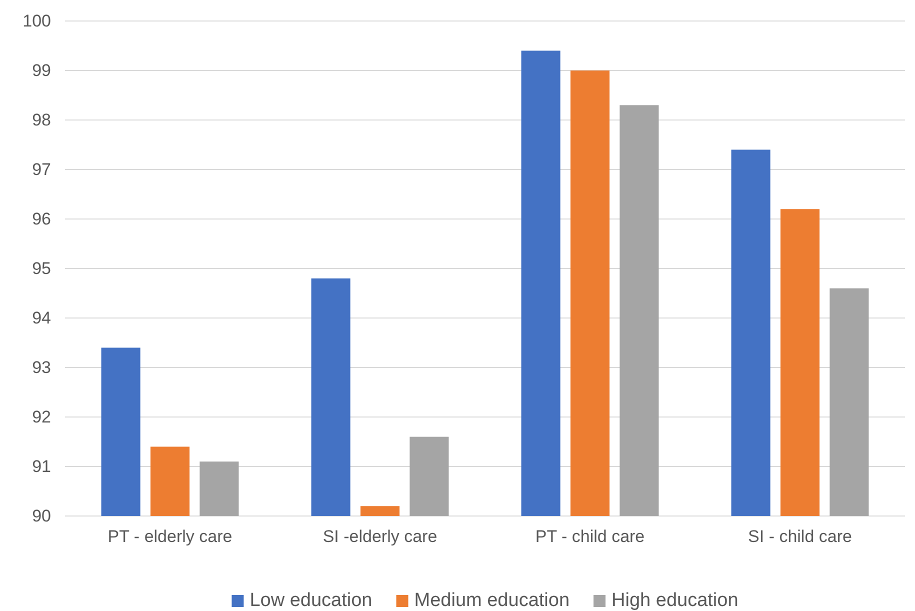 The width and height of the screenshot is (915, 611). What do you see at coordinates (41, 367) in the screenshot?
I see `y-tick-label: 93` at bounding box center [41, 367].